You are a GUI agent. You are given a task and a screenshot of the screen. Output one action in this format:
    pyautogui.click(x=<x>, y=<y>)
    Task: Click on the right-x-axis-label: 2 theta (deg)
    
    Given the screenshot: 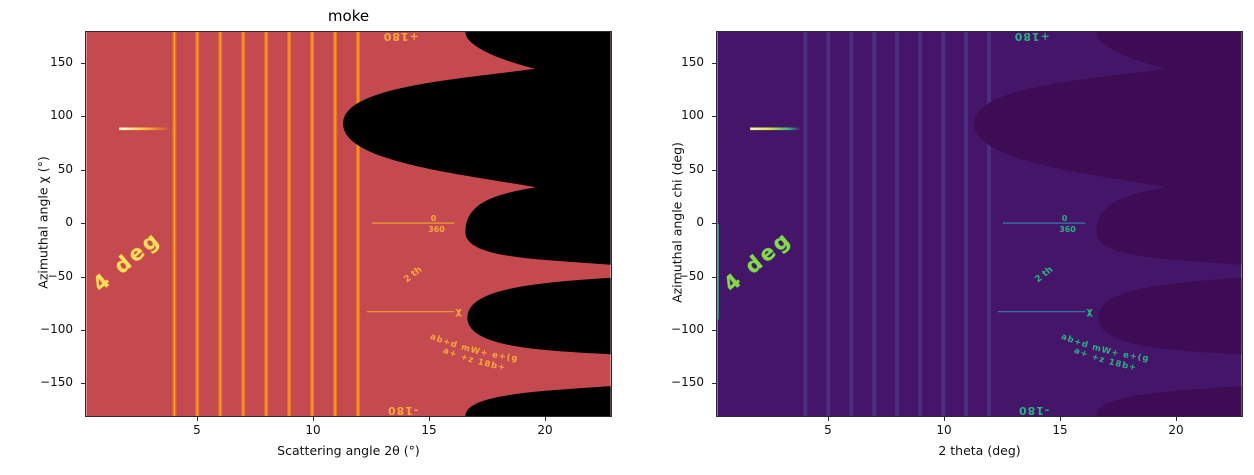 What is the action you would take?
    pyautogui.click(x=979, y=450)
    